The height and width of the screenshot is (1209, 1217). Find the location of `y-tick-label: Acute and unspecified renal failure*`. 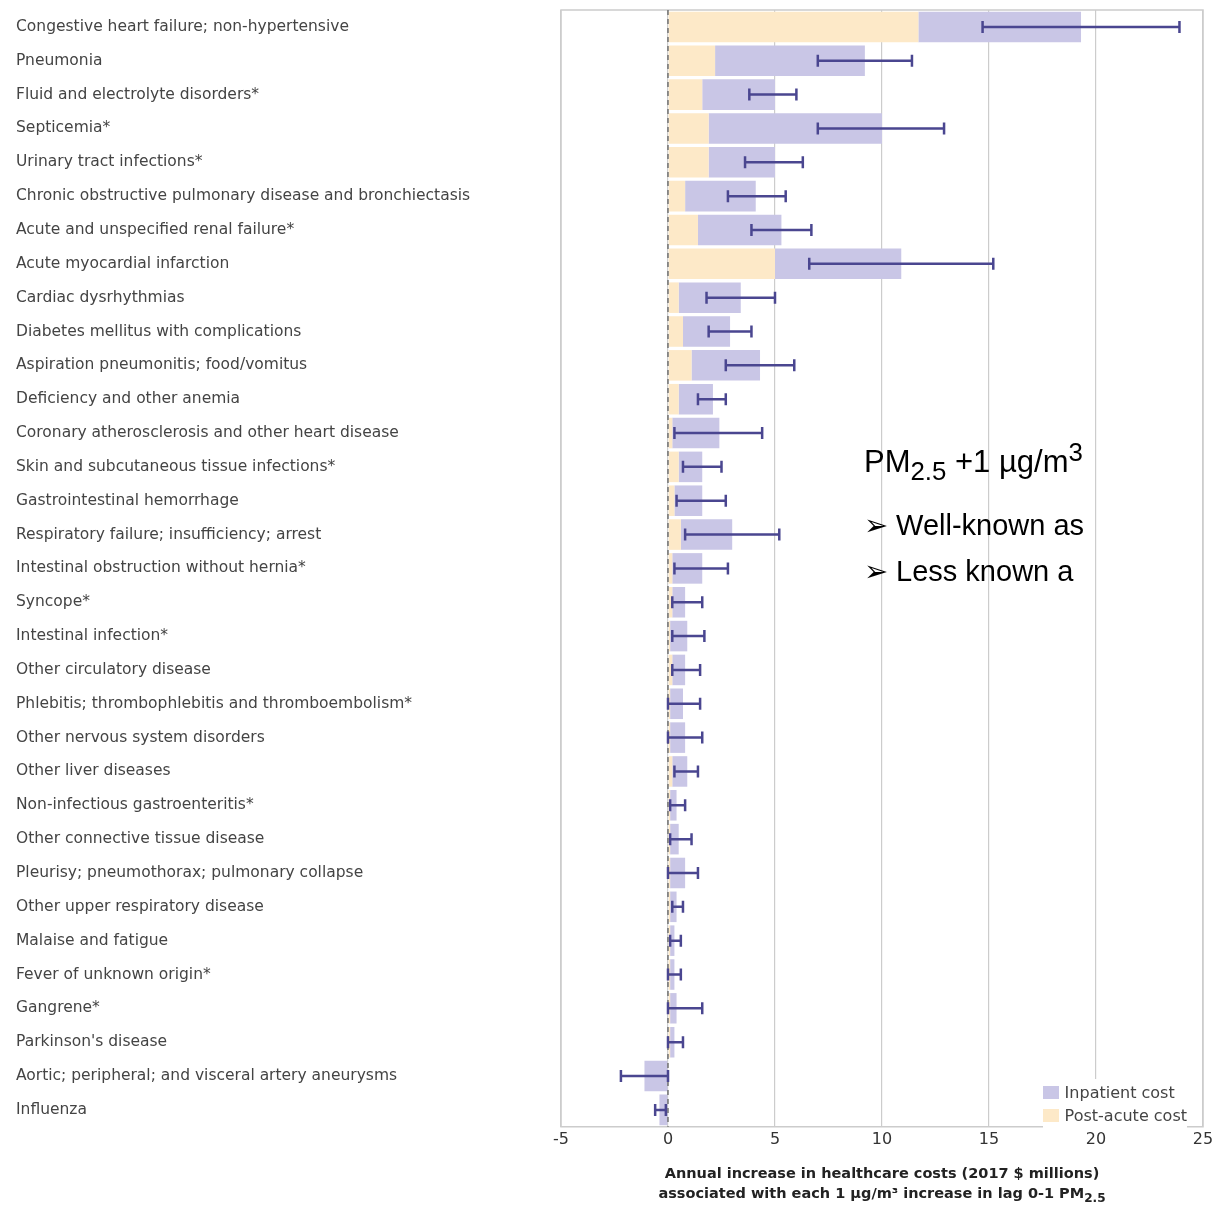

y-tick-label: Acute and unspecified renal failure* is located at coordinates (155, 229).